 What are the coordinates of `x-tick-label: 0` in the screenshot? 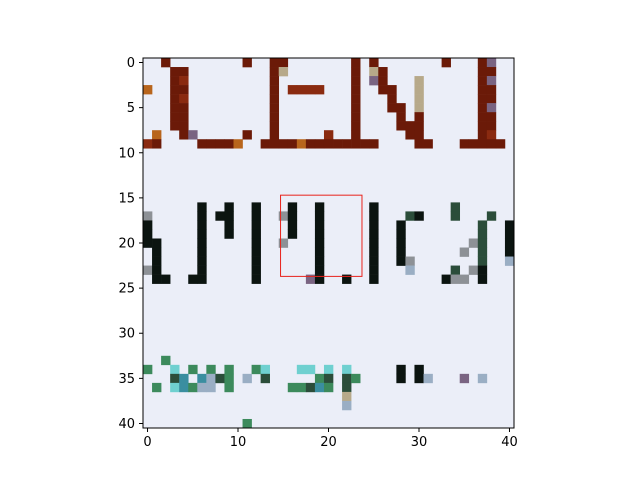 It's located at (147, 442).